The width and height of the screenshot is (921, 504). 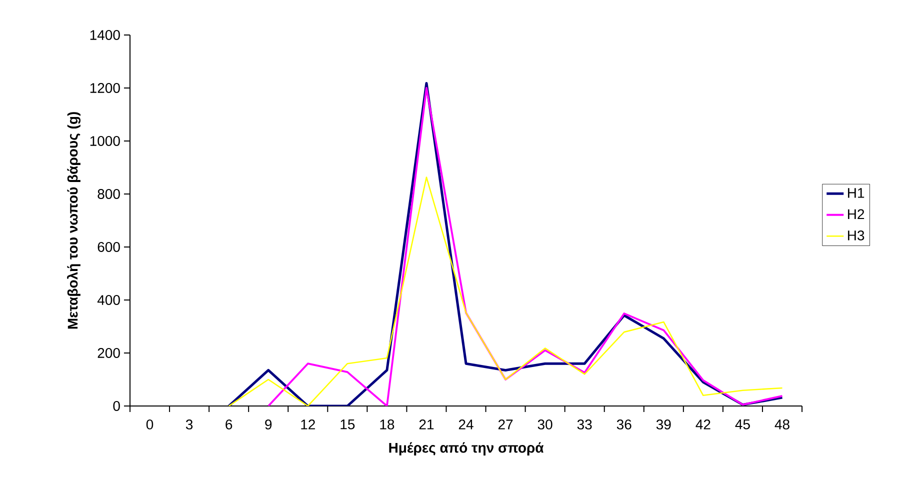 I want to click on legend-label: H2, so click(x=856, y=214).